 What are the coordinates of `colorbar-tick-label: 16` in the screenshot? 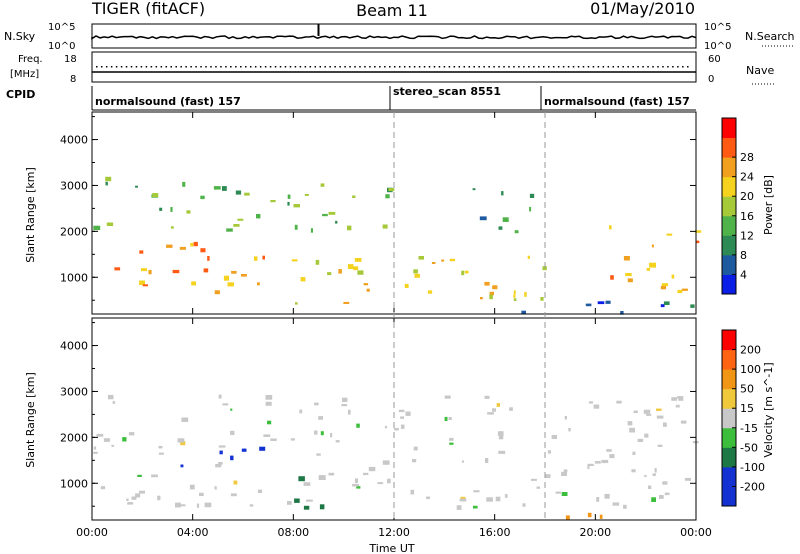 It's located at (747, 216).